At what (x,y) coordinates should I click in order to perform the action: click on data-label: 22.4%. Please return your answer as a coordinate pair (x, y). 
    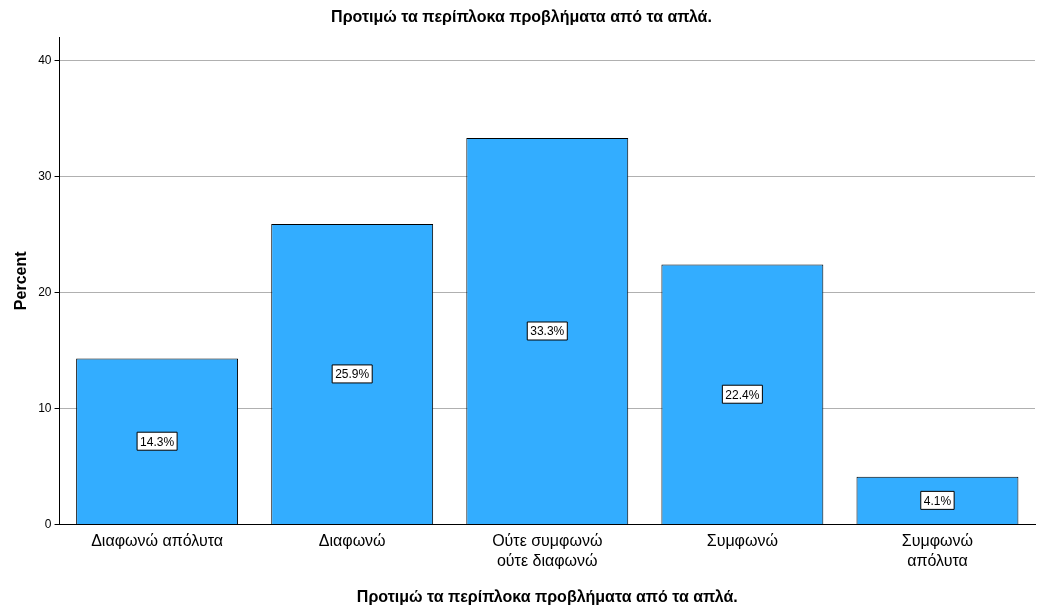
    Looking at the image, I should click on (742, 394).